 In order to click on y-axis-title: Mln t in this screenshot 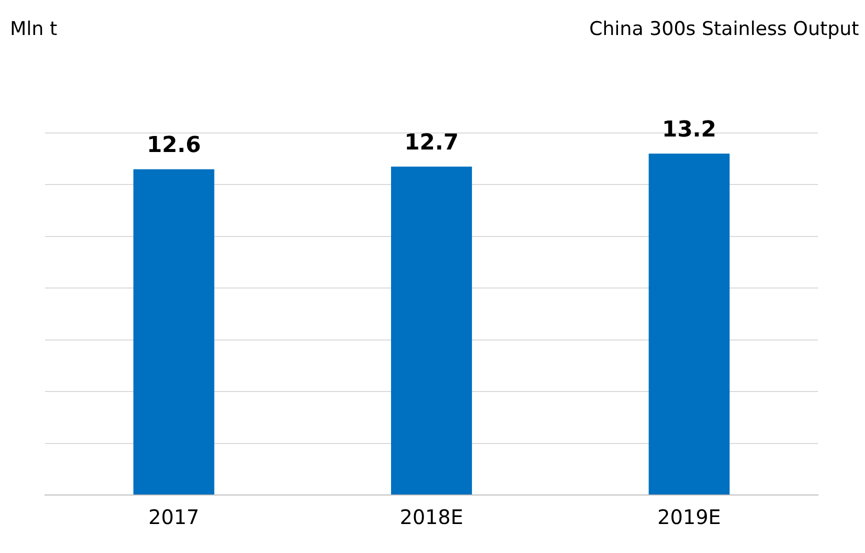, I will do `click(34, 29)`.